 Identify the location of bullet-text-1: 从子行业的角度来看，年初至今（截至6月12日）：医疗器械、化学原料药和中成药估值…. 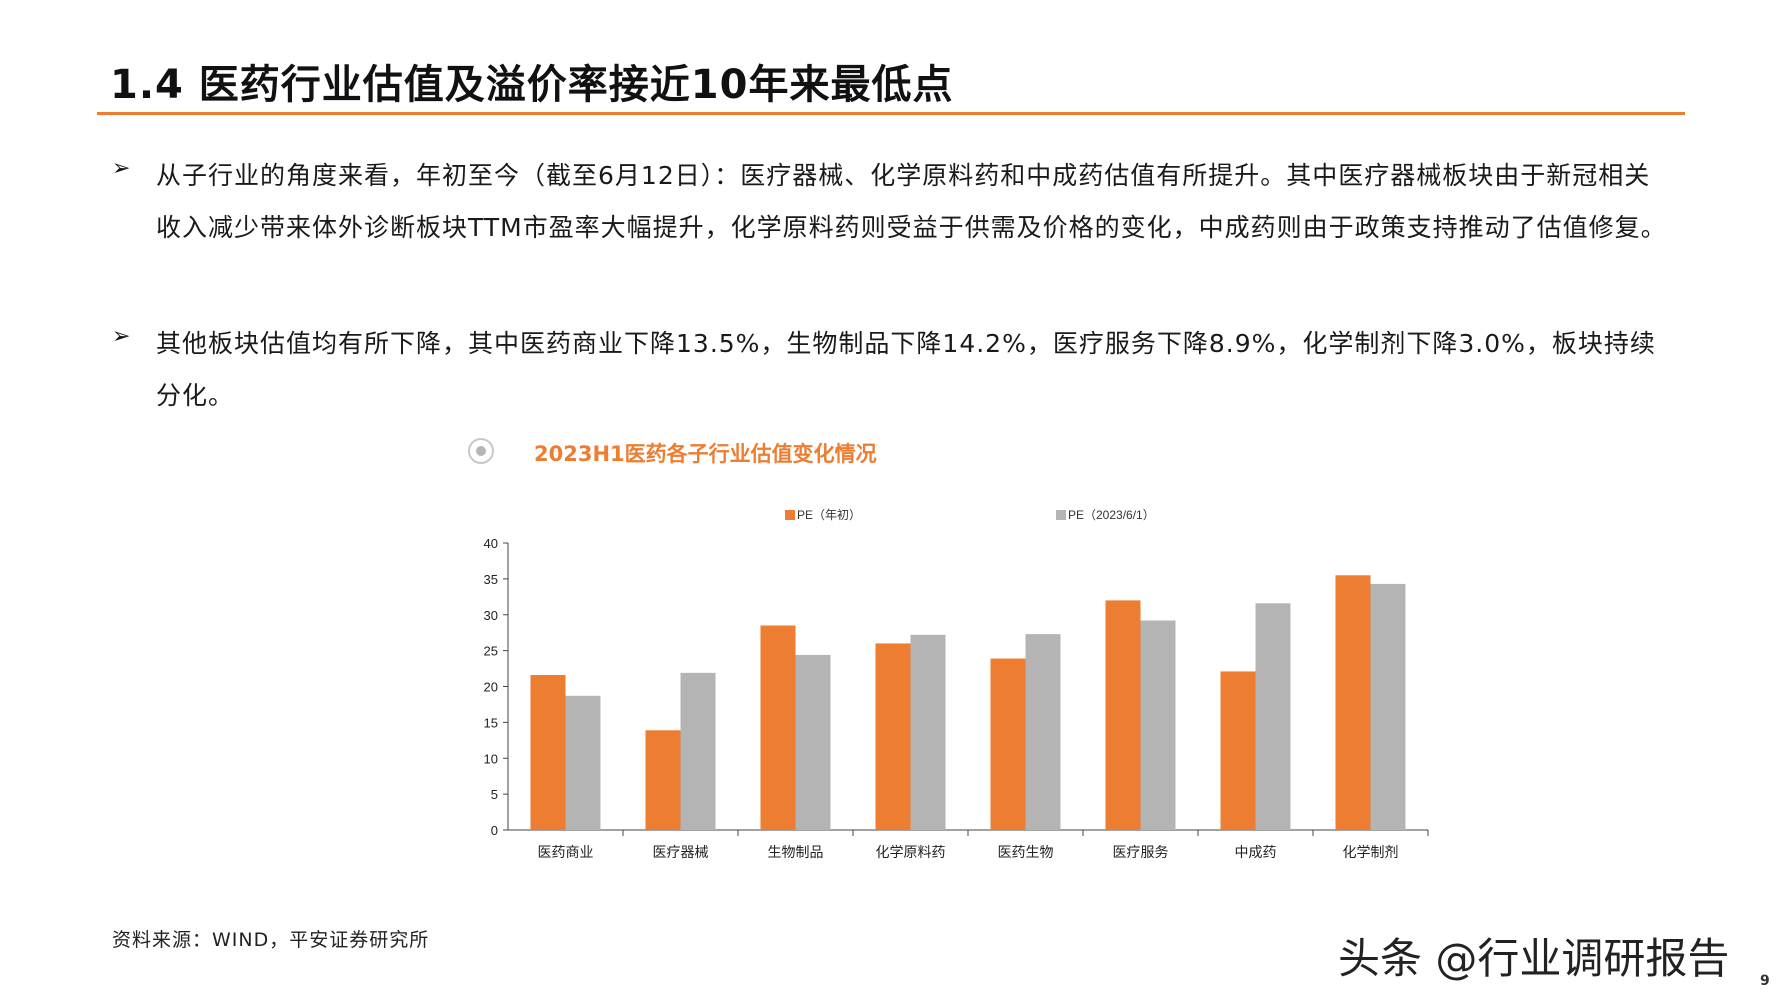
(911, 201).